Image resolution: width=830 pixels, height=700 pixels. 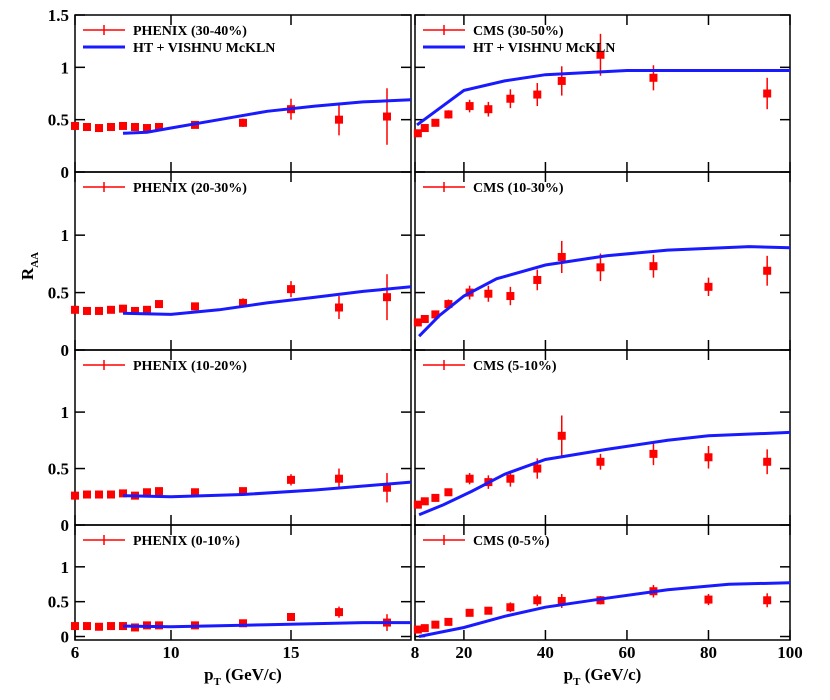 I want to click on x-axis-label-sub: T, so click(x=577, y=682).